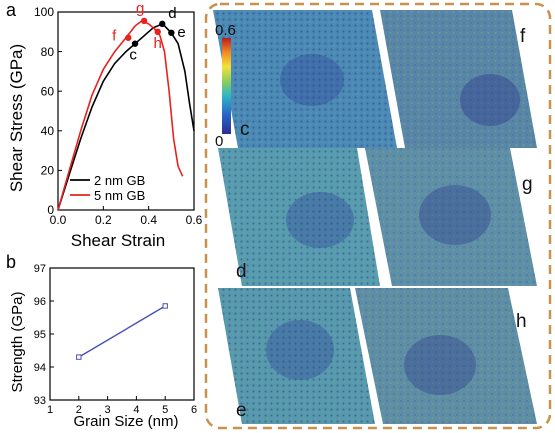 This screenshot has width=555, height=433. I want to click on y-tick-label: 100, so click(44, 12).